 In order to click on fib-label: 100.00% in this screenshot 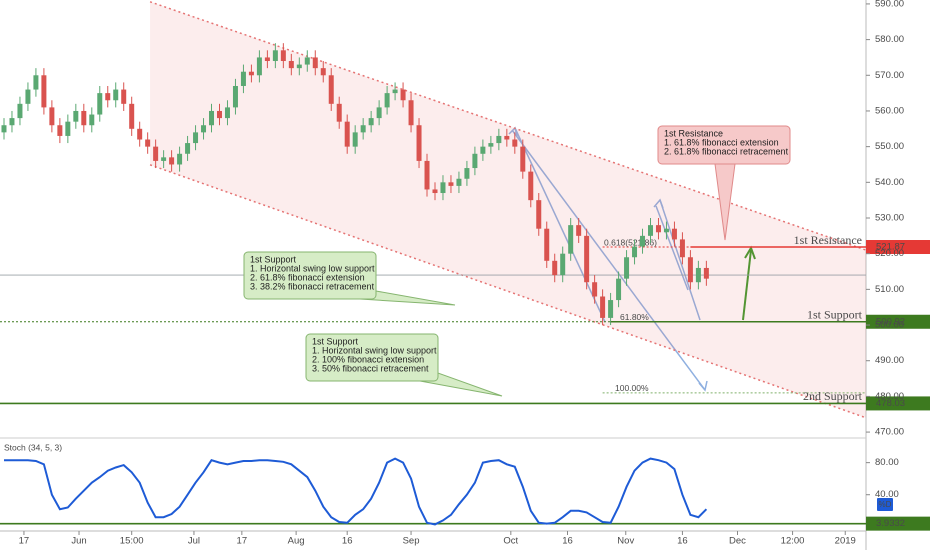, I will do `click(632, 388)`.